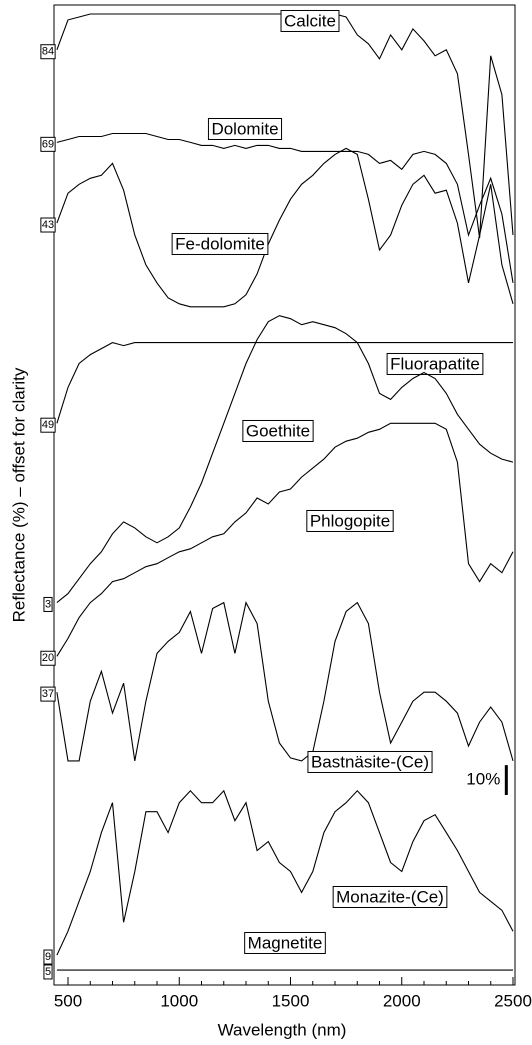 The width and height of the screenshot is (532, 1045). I want to click on y-axis-label: Reflectance (%) – offset for clarity, so click(18, 494).